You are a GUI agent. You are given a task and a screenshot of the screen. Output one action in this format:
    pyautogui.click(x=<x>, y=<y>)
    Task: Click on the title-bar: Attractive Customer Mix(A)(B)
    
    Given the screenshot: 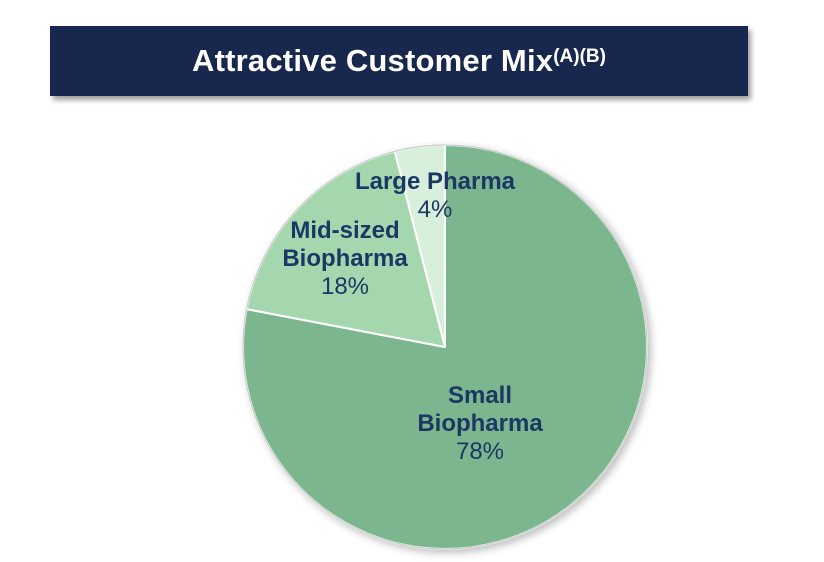 What is the action you would take?
    pyautogui.click(x=399, y=61)
    